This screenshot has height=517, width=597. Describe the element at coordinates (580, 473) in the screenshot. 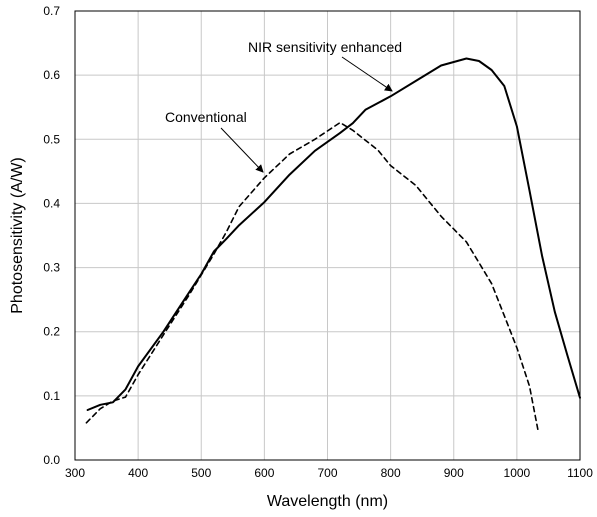

I see `x-tick-label: 1100` at that location.